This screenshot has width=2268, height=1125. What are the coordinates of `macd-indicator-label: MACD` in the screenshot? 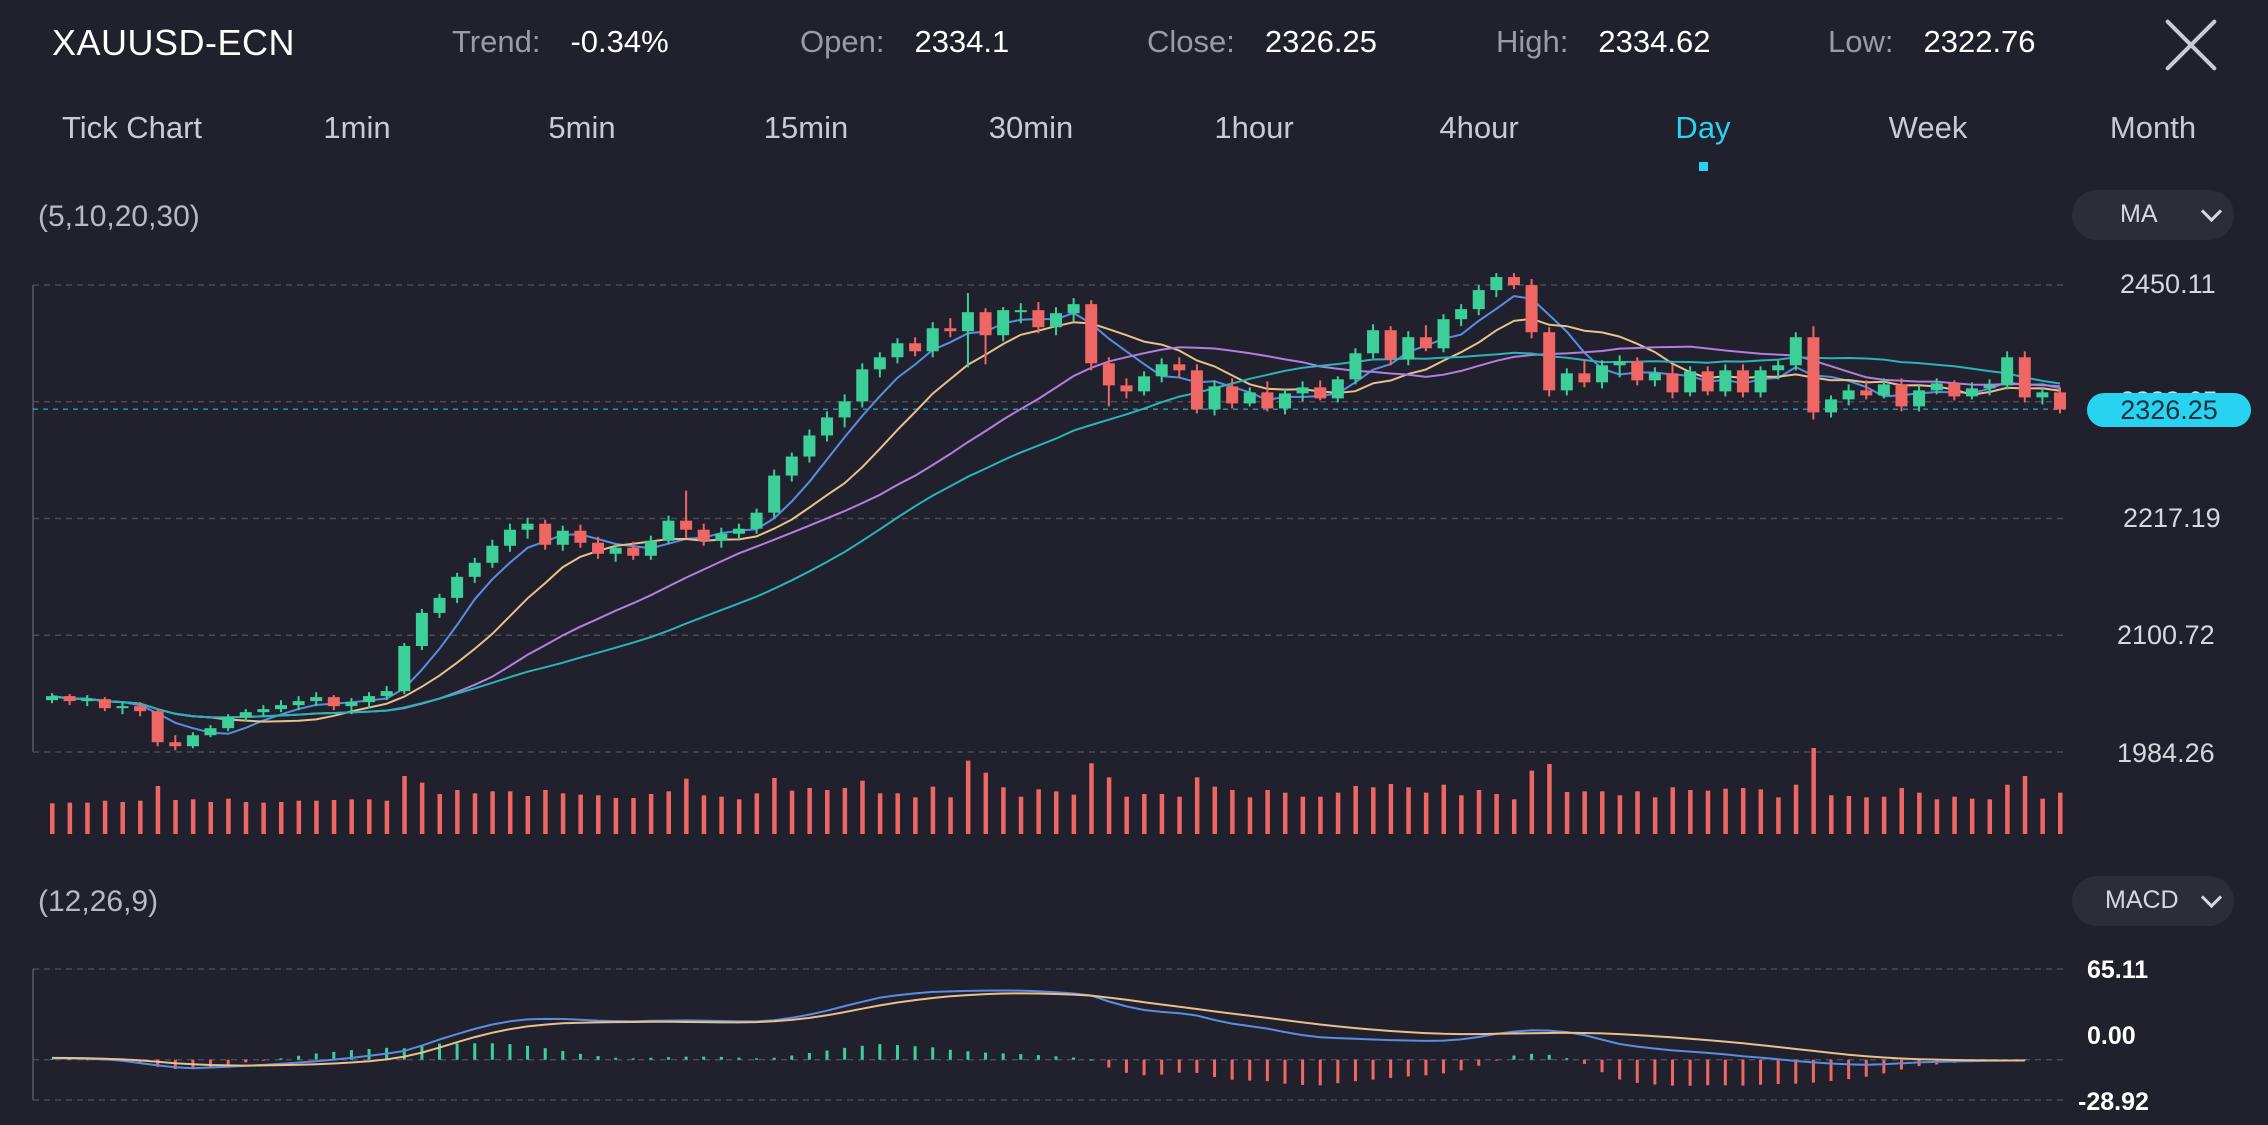 It's located at (2142, 900).